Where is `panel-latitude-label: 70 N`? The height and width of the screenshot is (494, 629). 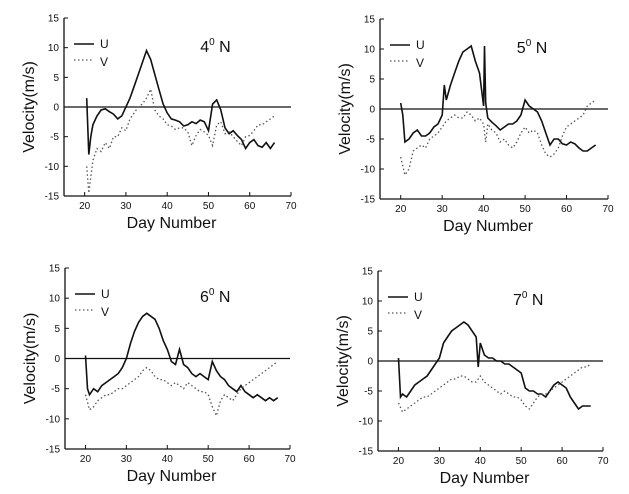
panel-latitude-label: 70 N is located at coordinates (528, 299).